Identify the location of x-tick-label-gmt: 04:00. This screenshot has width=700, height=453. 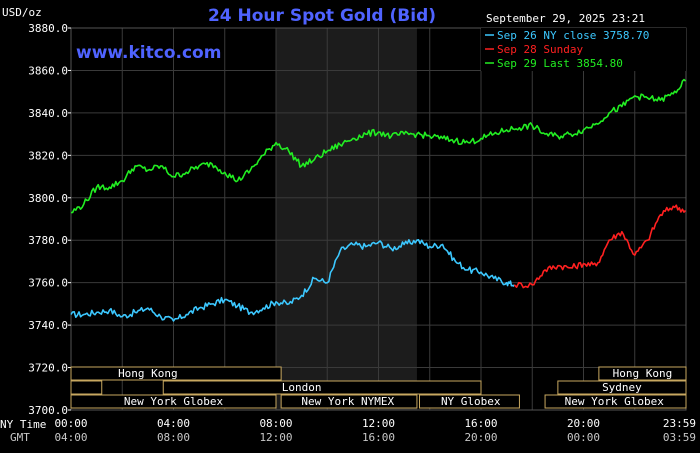
(70, 437).